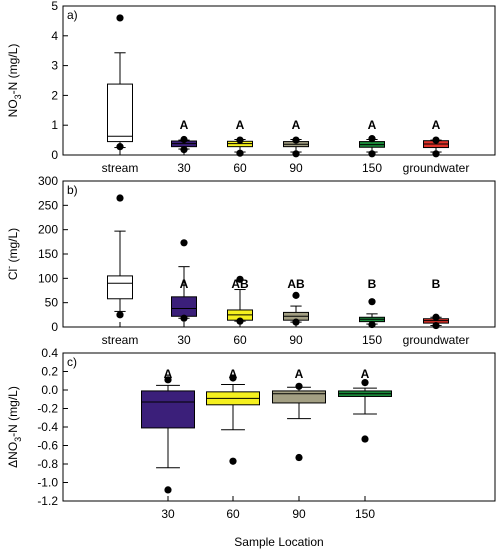  Describe the element at coordinates (47, 446) in the screenshot. I see `y-tick-label: -0.6` at that location.